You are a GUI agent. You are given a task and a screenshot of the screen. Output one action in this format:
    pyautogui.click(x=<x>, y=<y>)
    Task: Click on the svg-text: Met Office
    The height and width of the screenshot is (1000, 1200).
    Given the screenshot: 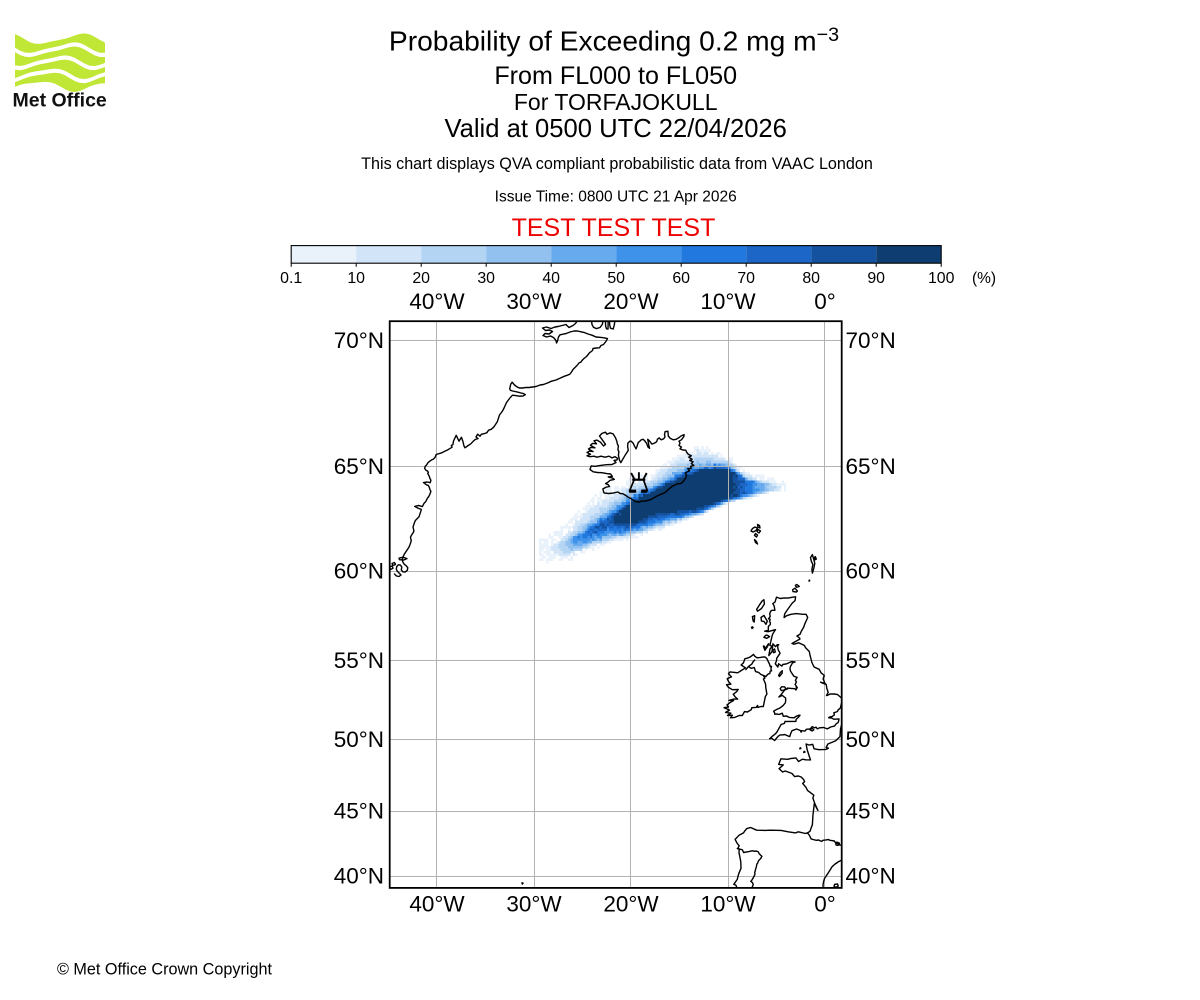 What is the action you would take?
    pyautogui.click(x=60, y=101)
    